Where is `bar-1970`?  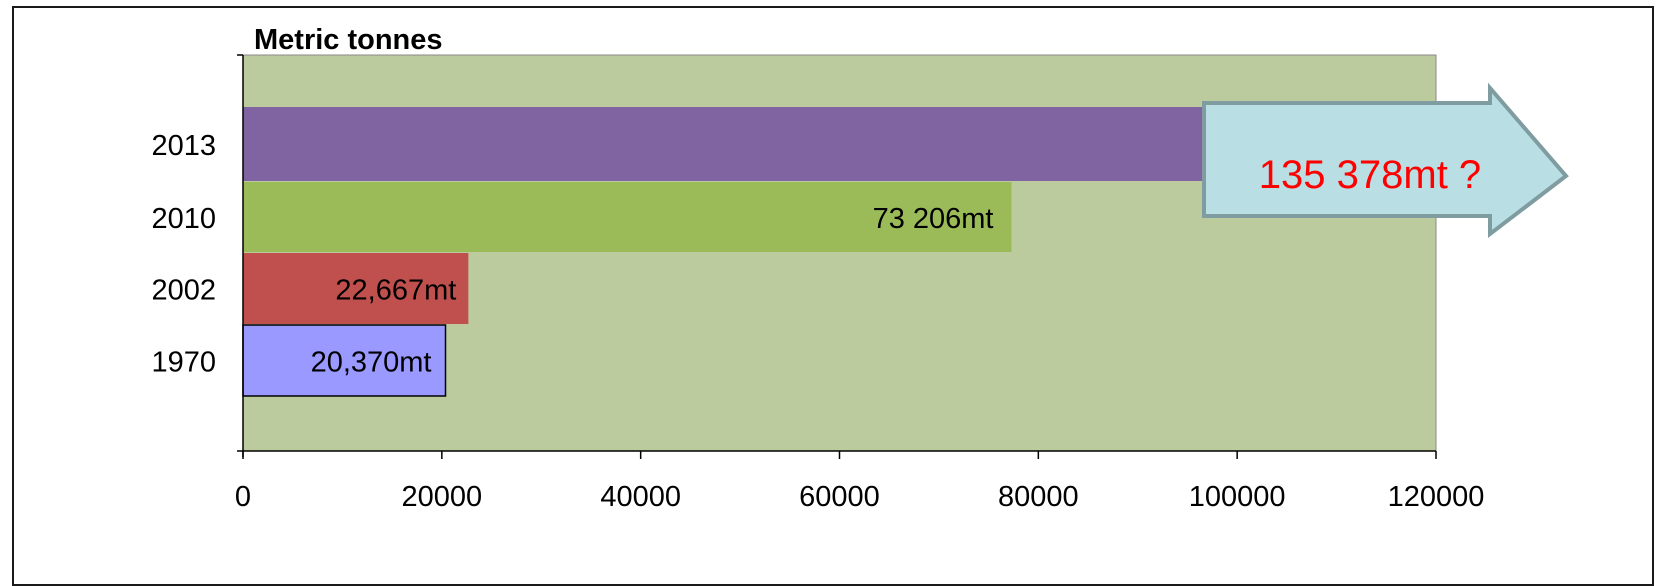
bar-1970 is located at coordinates (344, 360).